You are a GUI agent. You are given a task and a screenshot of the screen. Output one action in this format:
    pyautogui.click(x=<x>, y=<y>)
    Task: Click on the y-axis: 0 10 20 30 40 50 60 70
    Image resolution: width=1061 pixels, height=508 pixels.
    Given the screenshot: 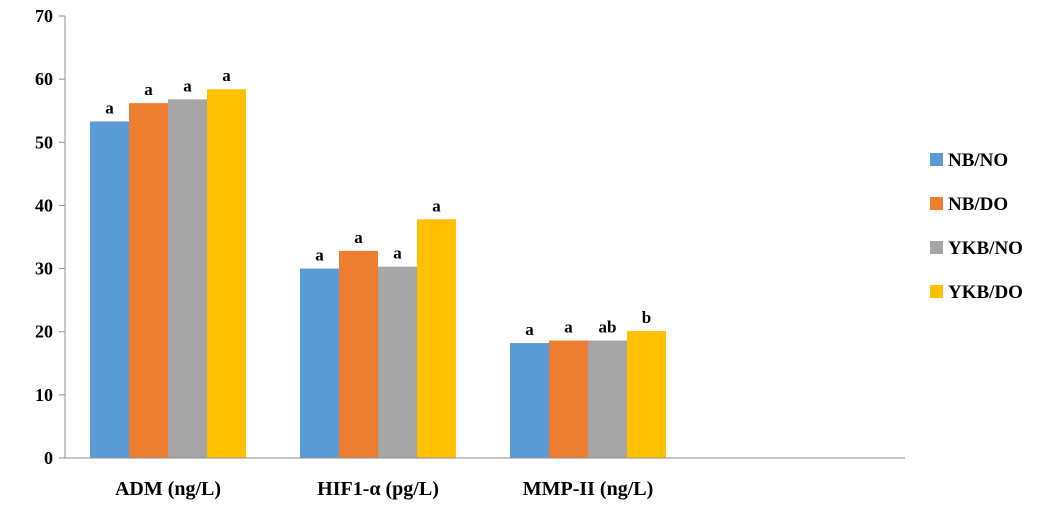 What is the action you would take?
    pyautogui.click(x=50, y=237)
    